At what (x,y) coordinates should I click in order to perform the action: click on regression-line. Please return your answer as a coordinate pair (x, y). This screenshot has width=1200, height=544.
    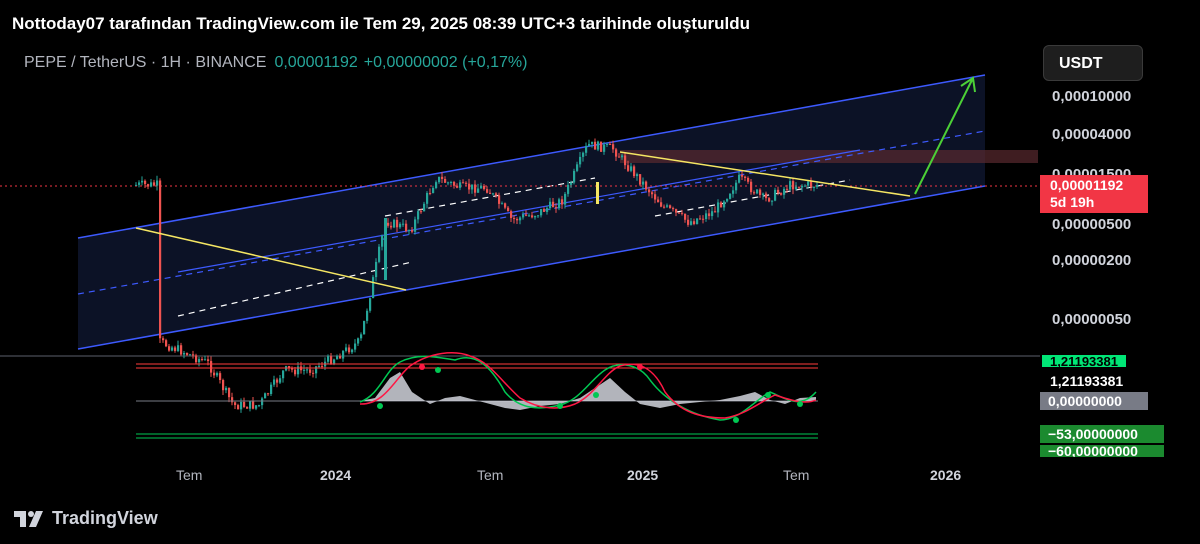
    Looking at the image, I should click on (295, 289).